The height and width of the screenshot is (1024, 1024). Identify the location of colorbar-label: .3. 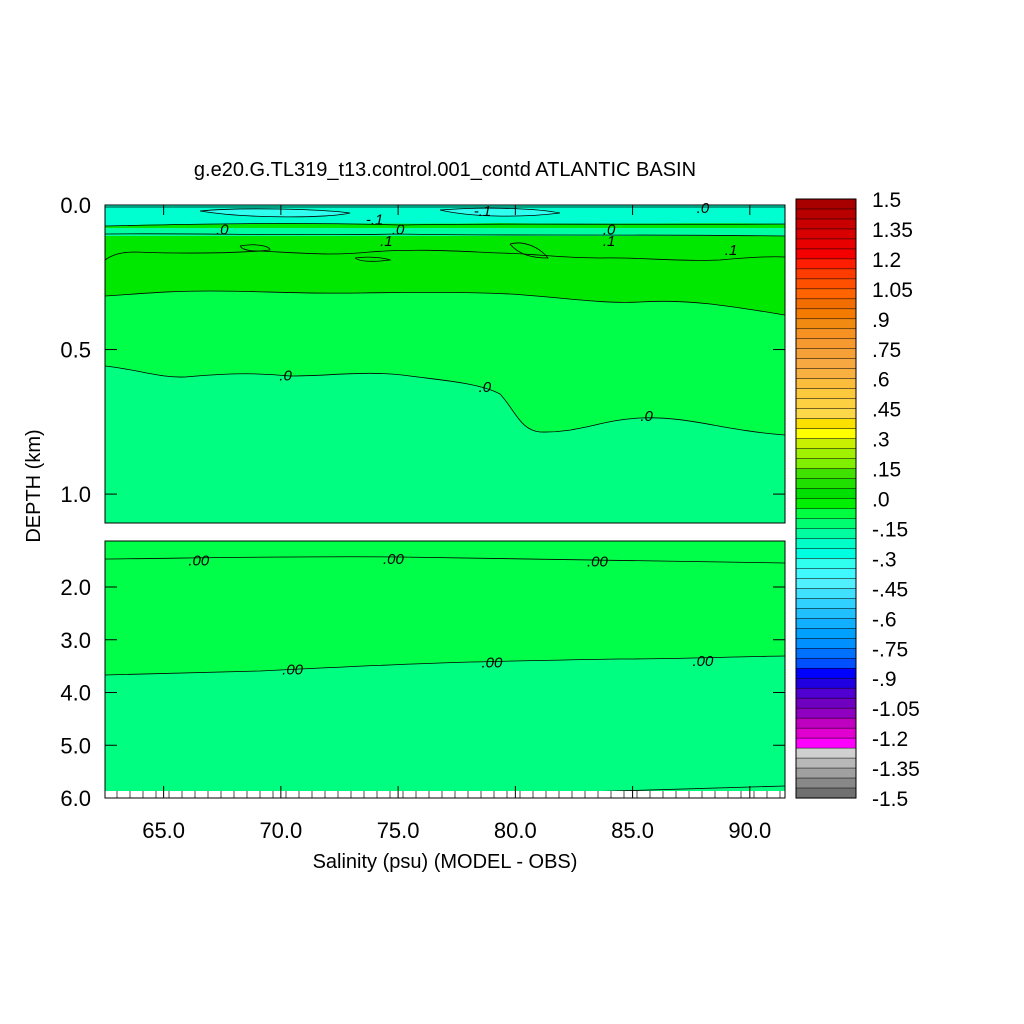
(881, 440).